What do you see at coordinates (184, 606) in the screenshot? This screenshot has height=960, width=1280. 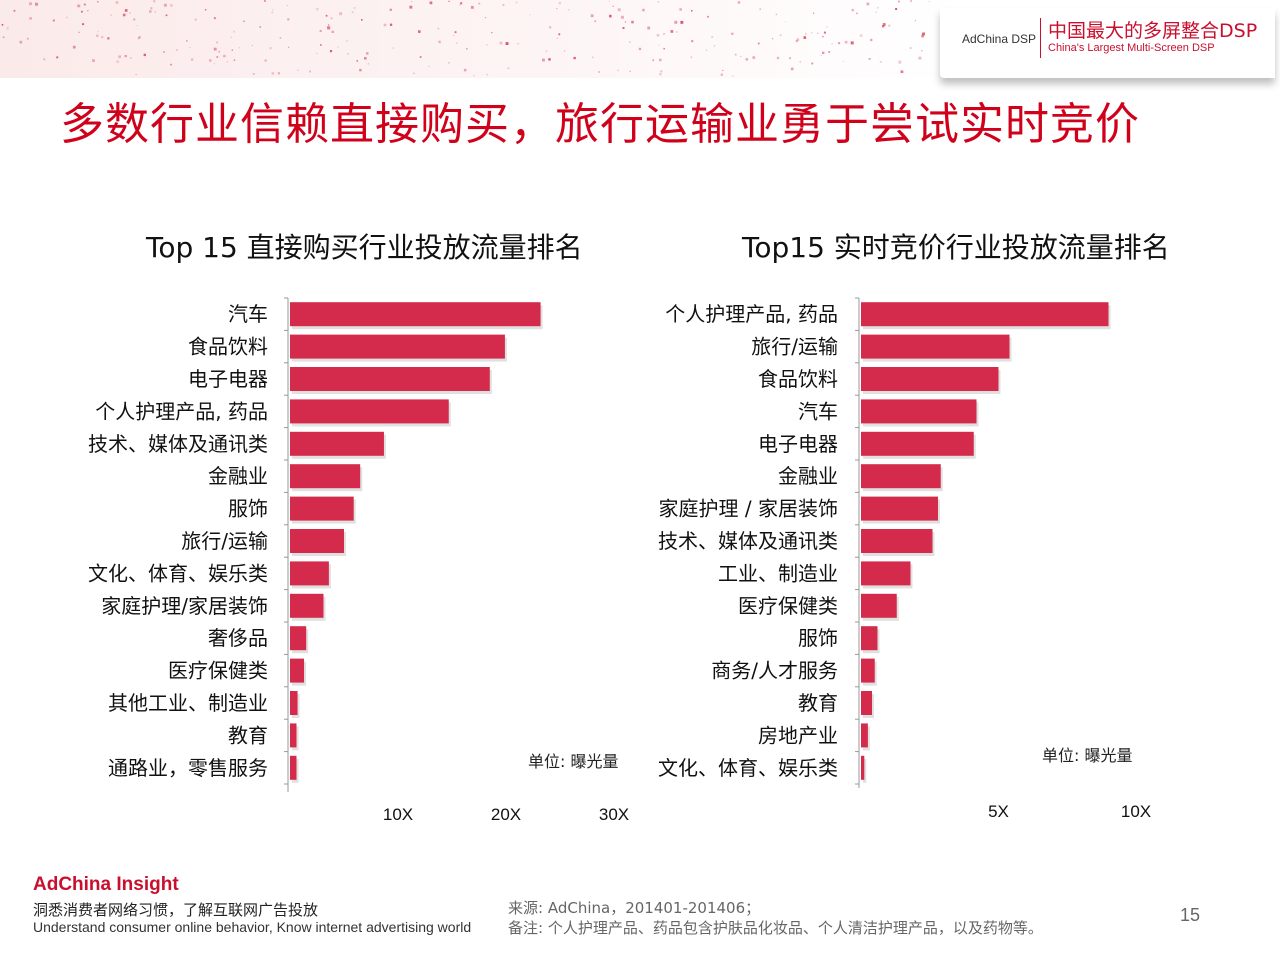 I see `category-label: 家庭护理/家居装饰` at bounding box center [184, 606].